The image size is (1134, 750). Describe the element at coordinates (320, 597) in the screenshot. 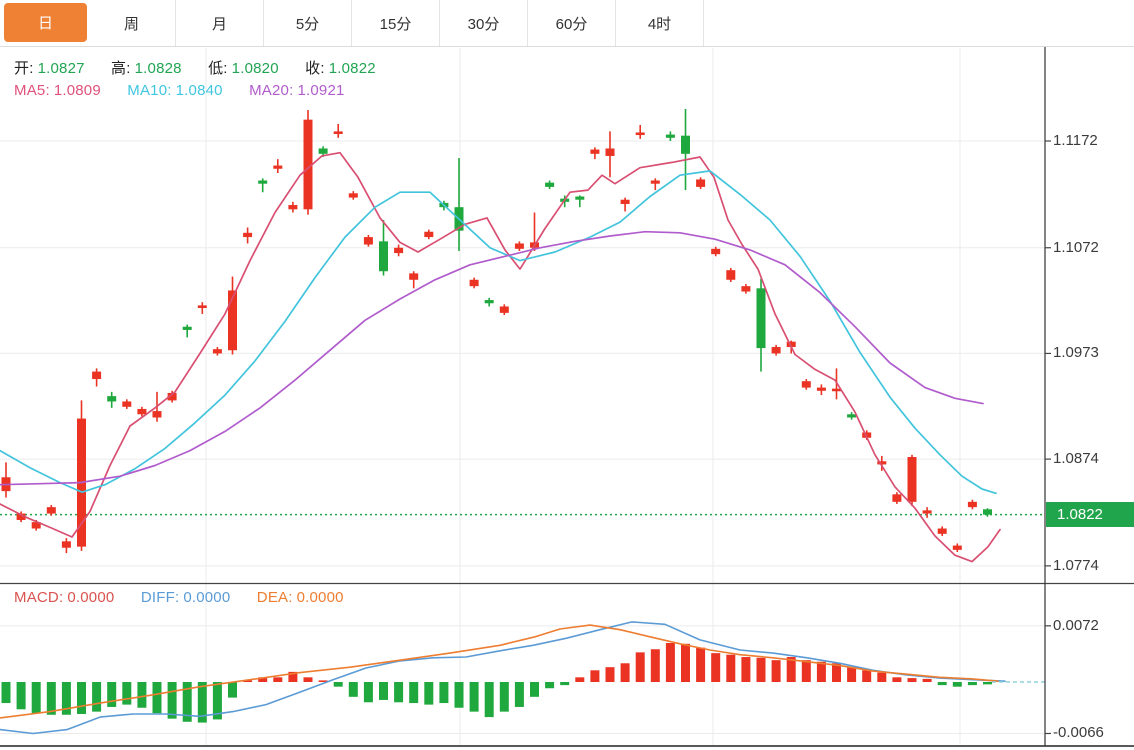

I see `dea-value: 0.0000` at that location.